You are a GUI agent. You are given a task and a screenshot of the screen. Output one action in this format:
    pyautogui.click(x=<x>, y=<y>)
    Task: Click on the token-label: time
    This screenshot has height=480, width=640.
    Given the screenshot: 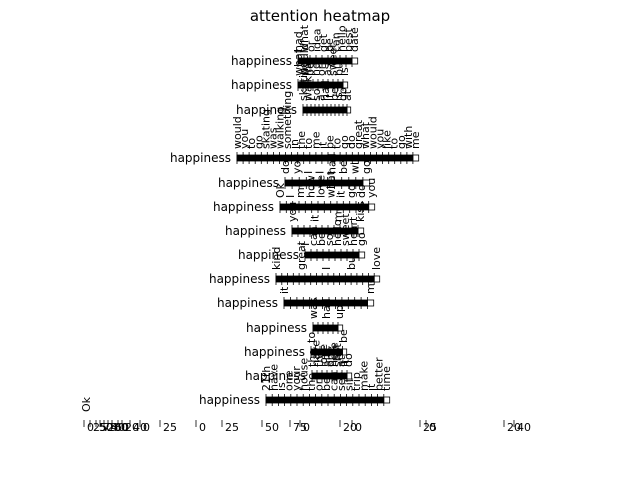 What is the action you would take?
    pyautogui.click(x=386, y=378)
    